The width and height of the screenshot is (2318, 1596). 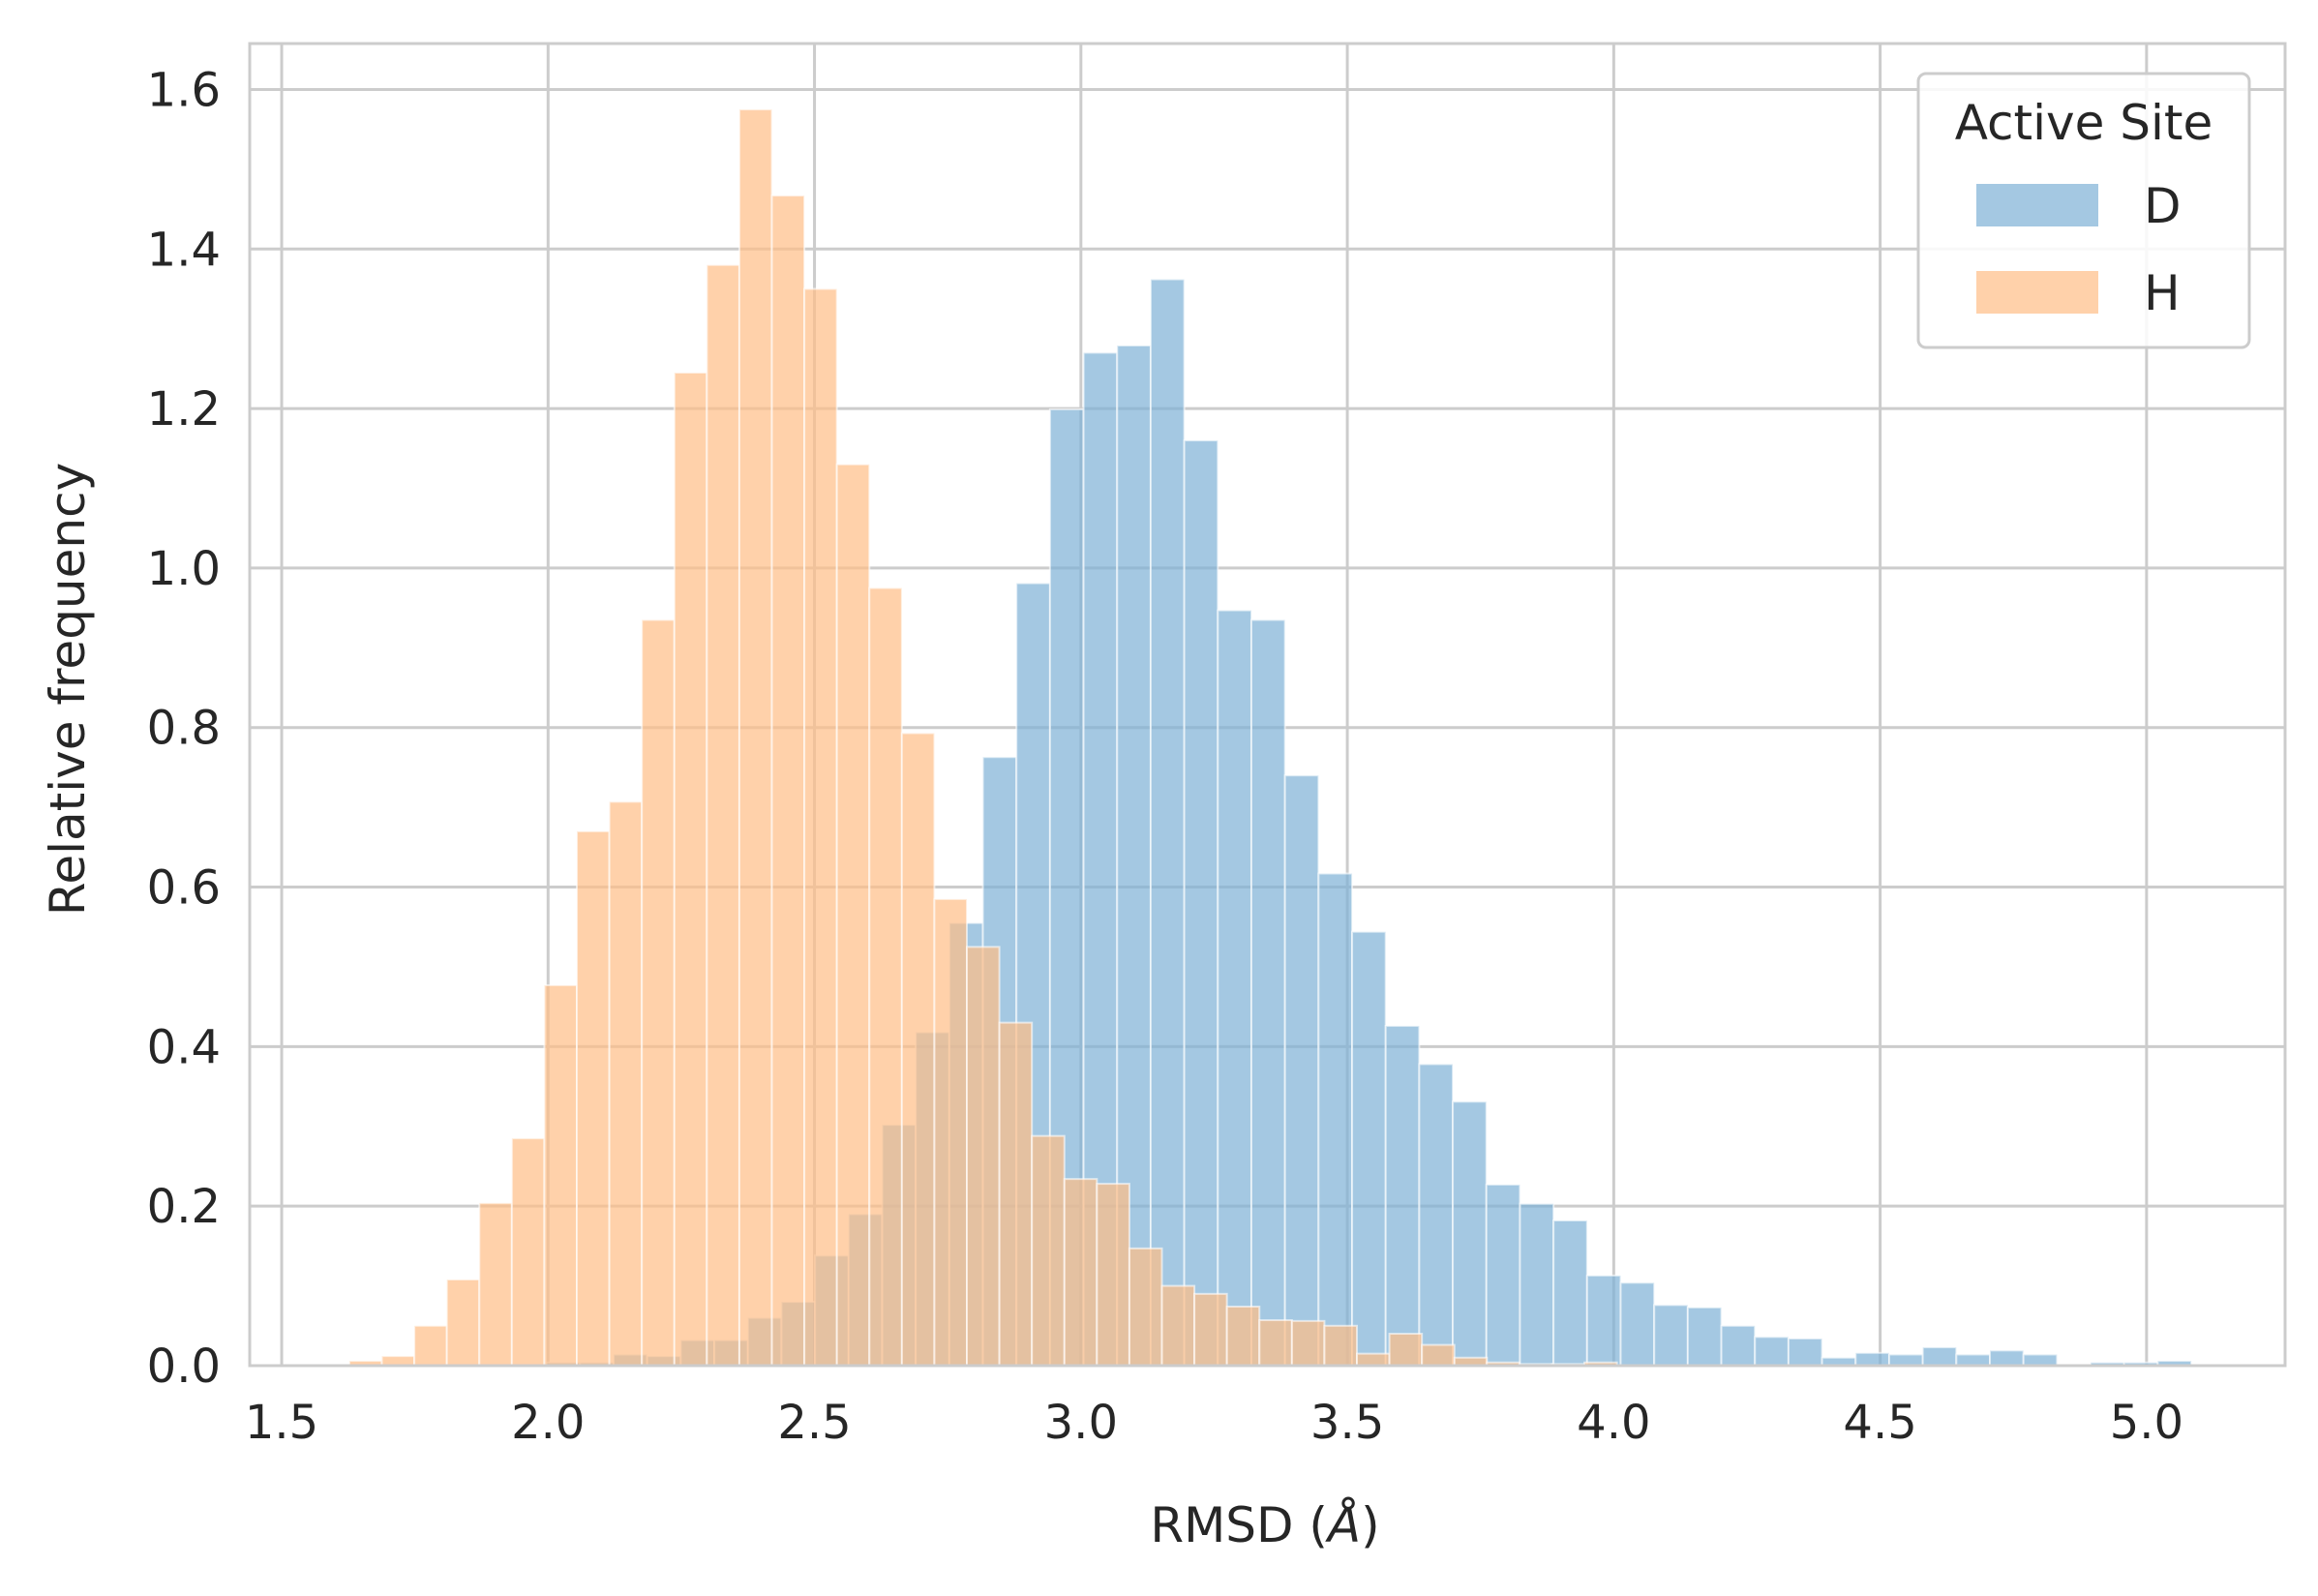 I want to click on y-tick-label-7: 1.4, so click(x=184, y=250).